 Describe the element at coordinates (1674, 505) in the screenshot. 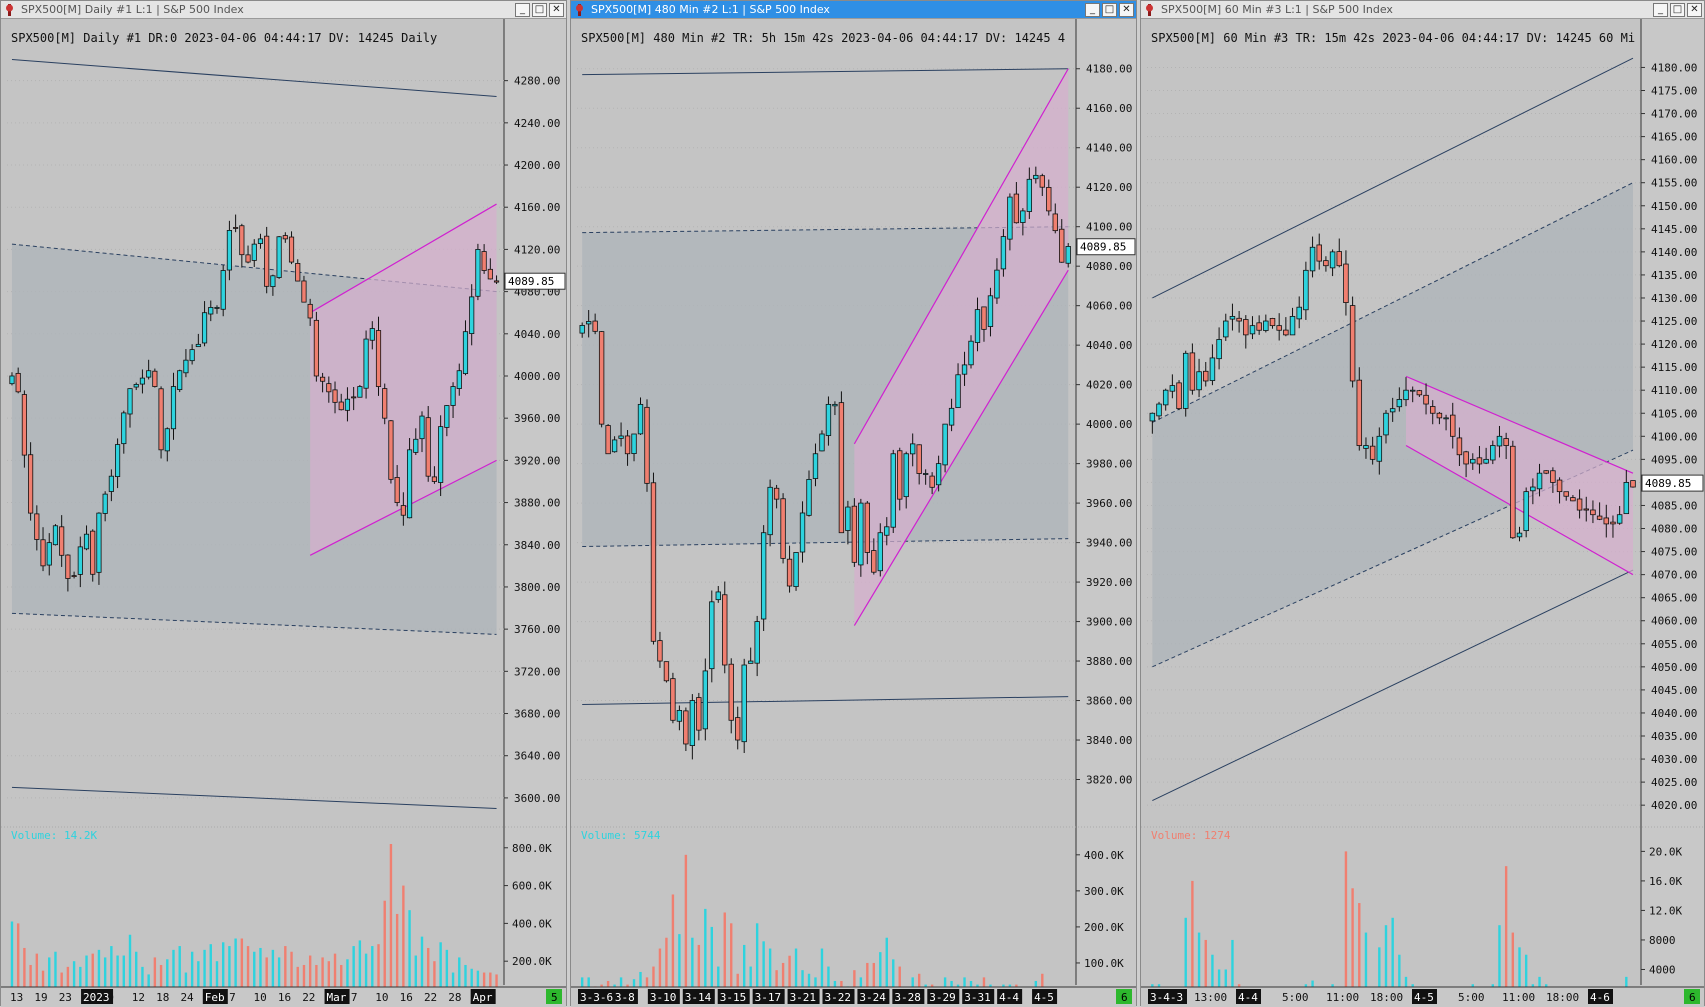

I see `price-tick-label: 4085.00` at that location.